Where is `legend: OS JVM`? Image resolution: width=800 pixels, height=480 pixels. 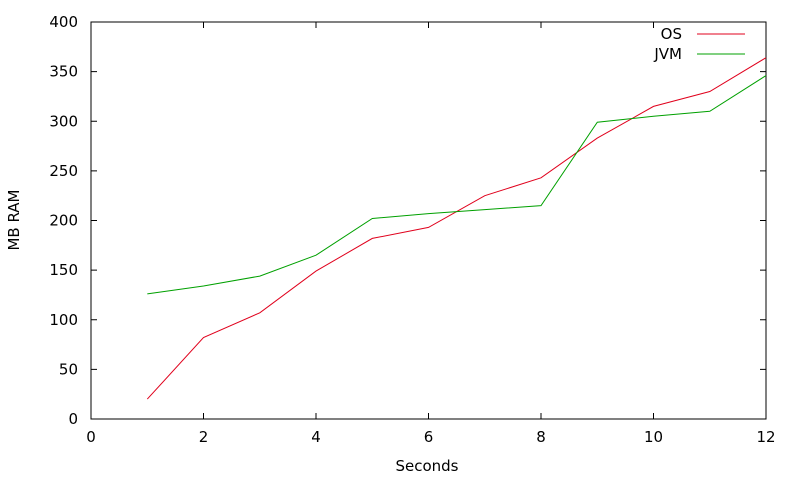
legend: OS JVM is located at coordinates (699, 44).